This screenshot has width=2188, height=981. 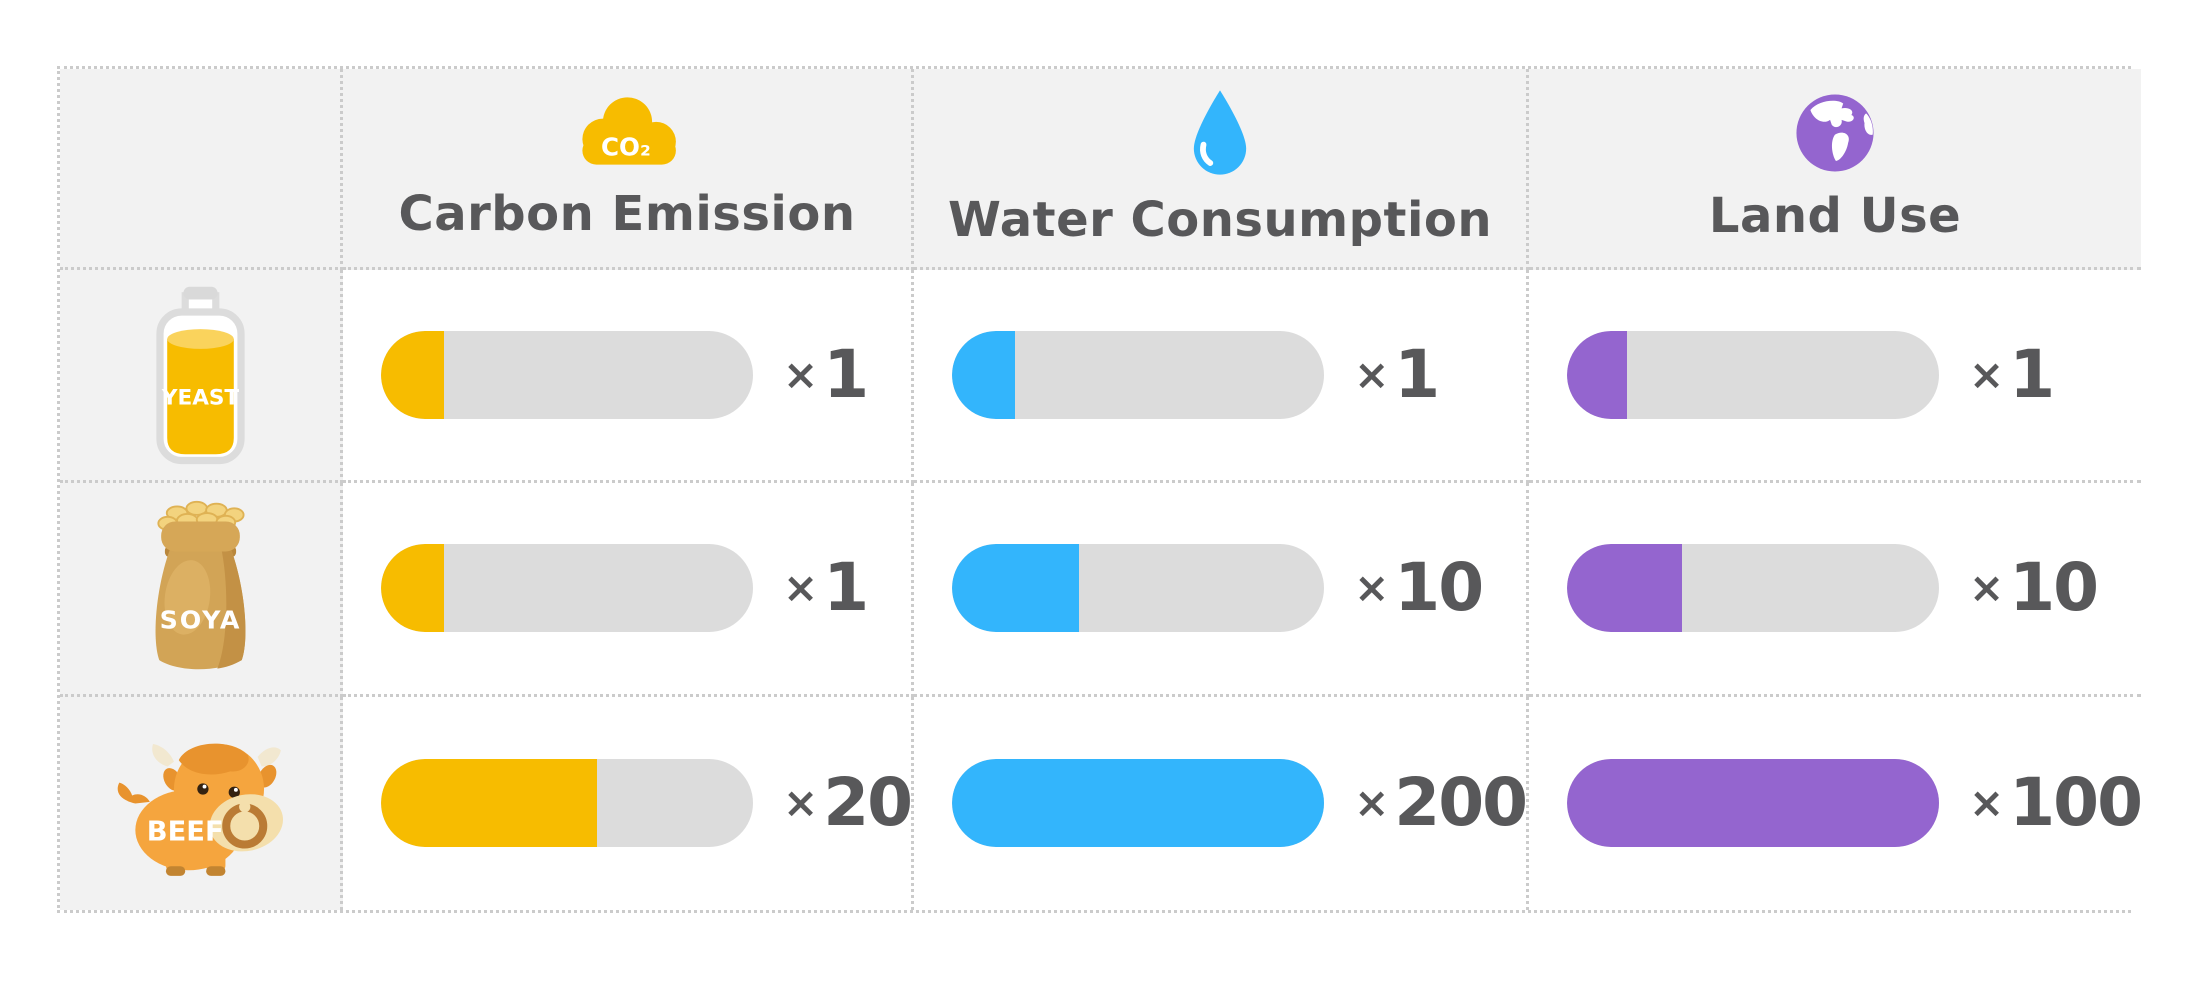 What do you see at coordinates (199, 398) in the screenshot?
I see `yeast-label: YEAST` at bounding box center [199, 398].